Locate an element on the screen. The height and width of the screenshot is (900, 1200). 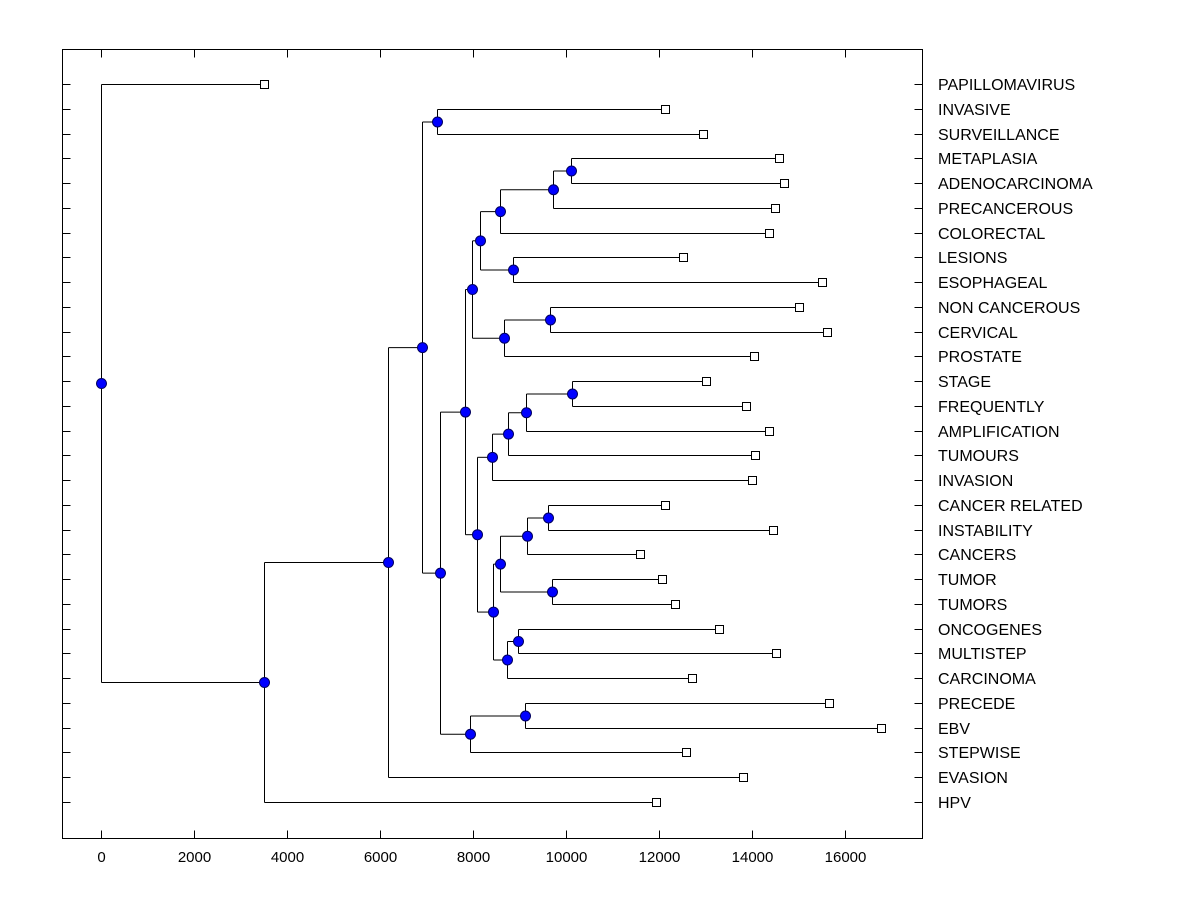
leaf-label: TUMOURS is located at coordinates (978, 456).